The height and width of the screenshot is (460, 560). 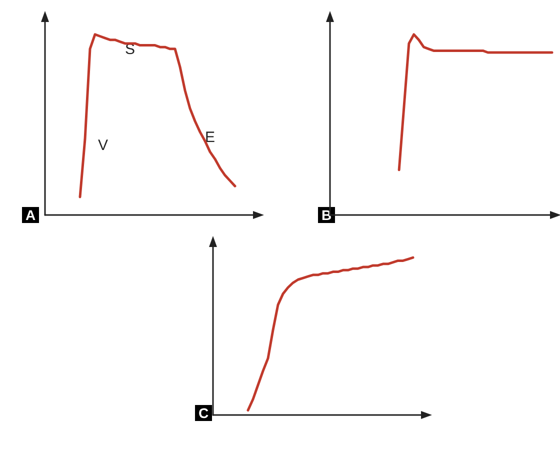 I want to click on text: B, so click(x=326, y=215).